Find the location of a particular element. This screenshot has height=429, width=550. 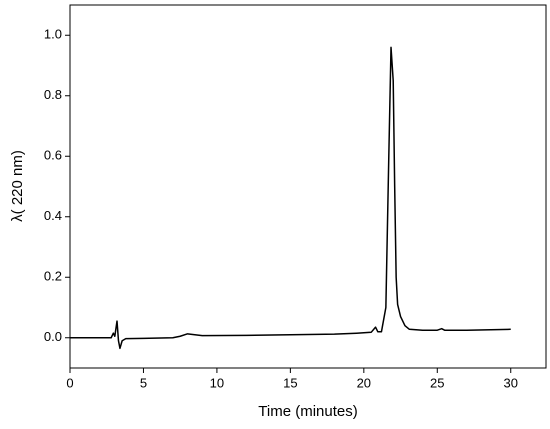

y-tick-label: 0.4 is located at coordinates (53, 215).